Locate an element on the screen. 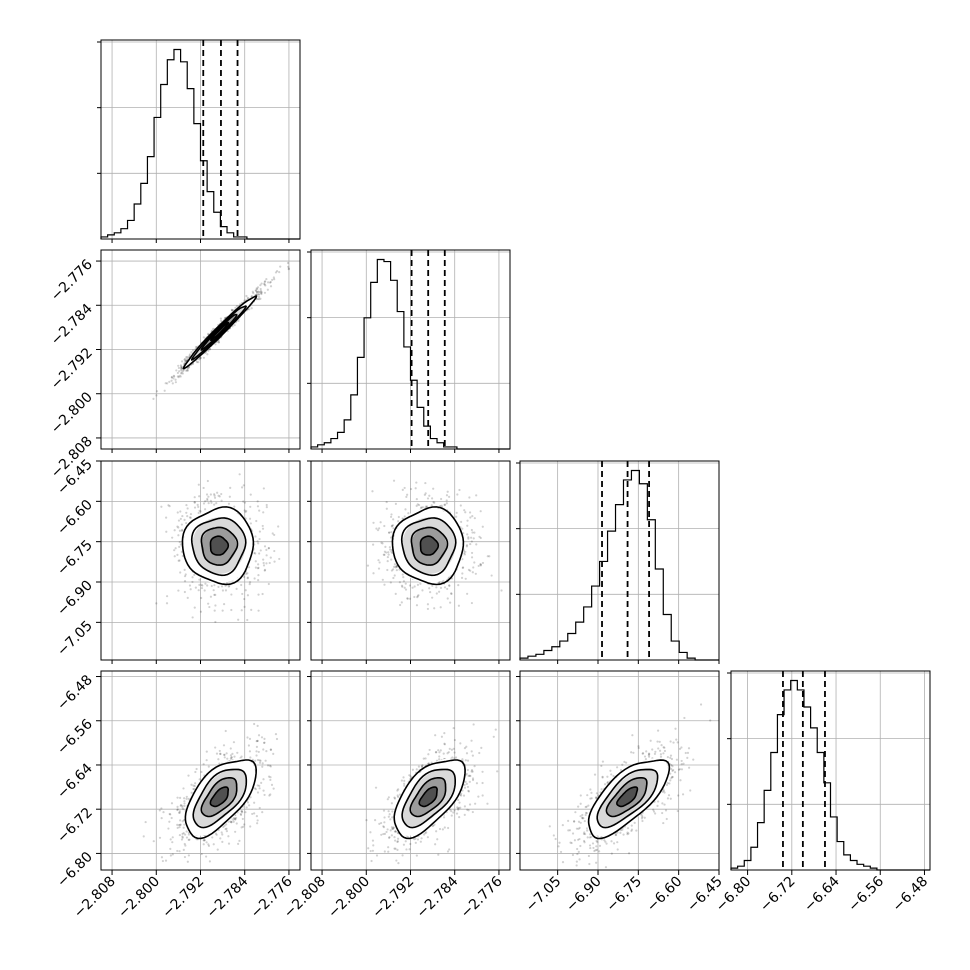 The height and width of the screenshot is (970, 970). density-fill is located at coordinates (220, 331).